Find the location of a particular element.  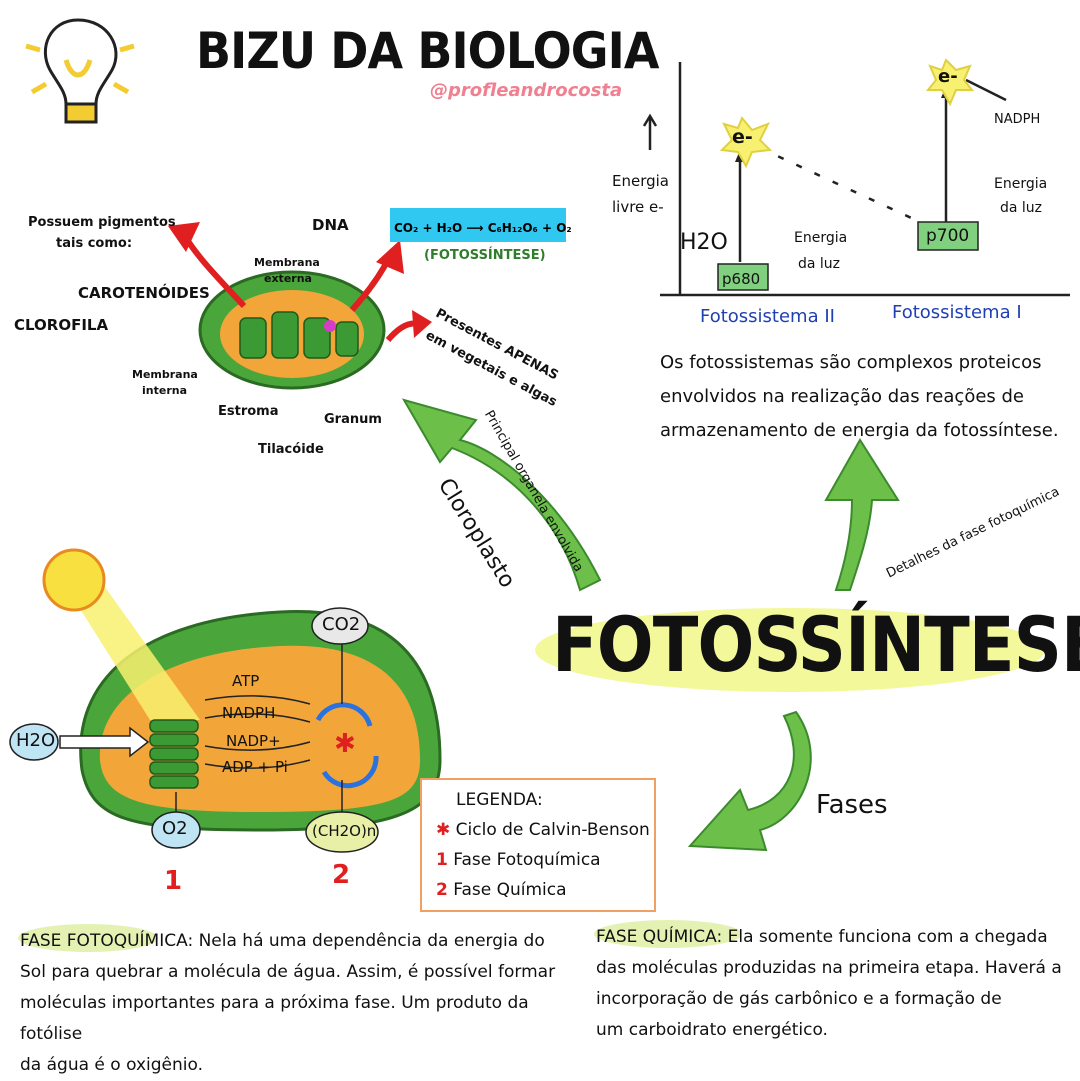

membrana-externa-label-1: Membrana is located at coordinates (287, 262).